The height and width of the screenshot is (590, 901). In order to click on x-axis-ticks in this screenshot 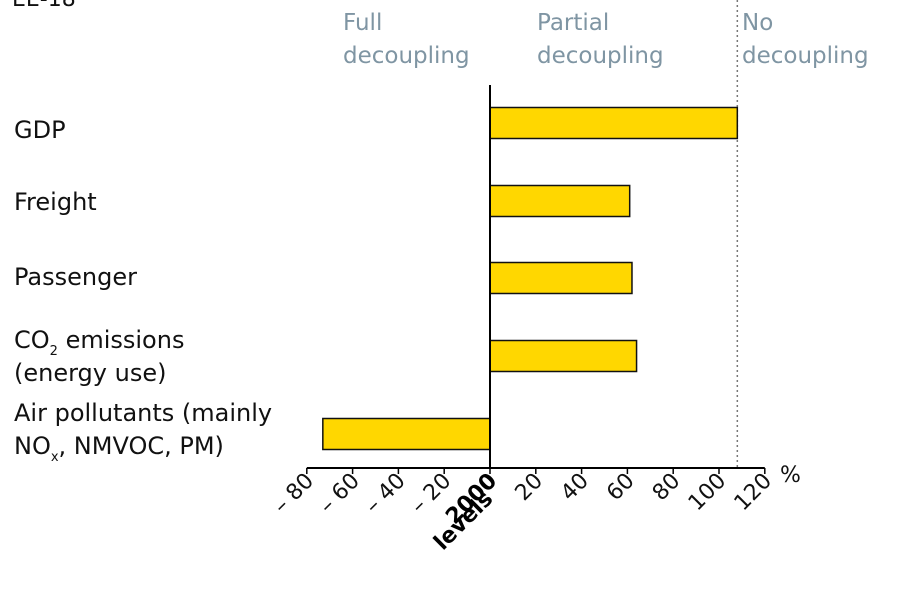, I will do `click(536, 471)`.